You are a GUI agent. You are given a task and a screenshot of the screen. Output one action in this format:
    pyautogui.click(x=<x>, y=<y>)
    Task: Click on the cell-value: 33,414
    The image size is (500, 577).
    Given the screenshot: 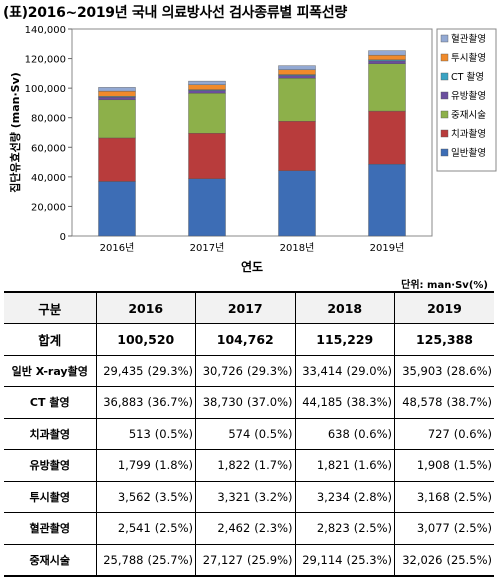 What is the action you would take?
    pyautogui.click(x=322, y=370)
    